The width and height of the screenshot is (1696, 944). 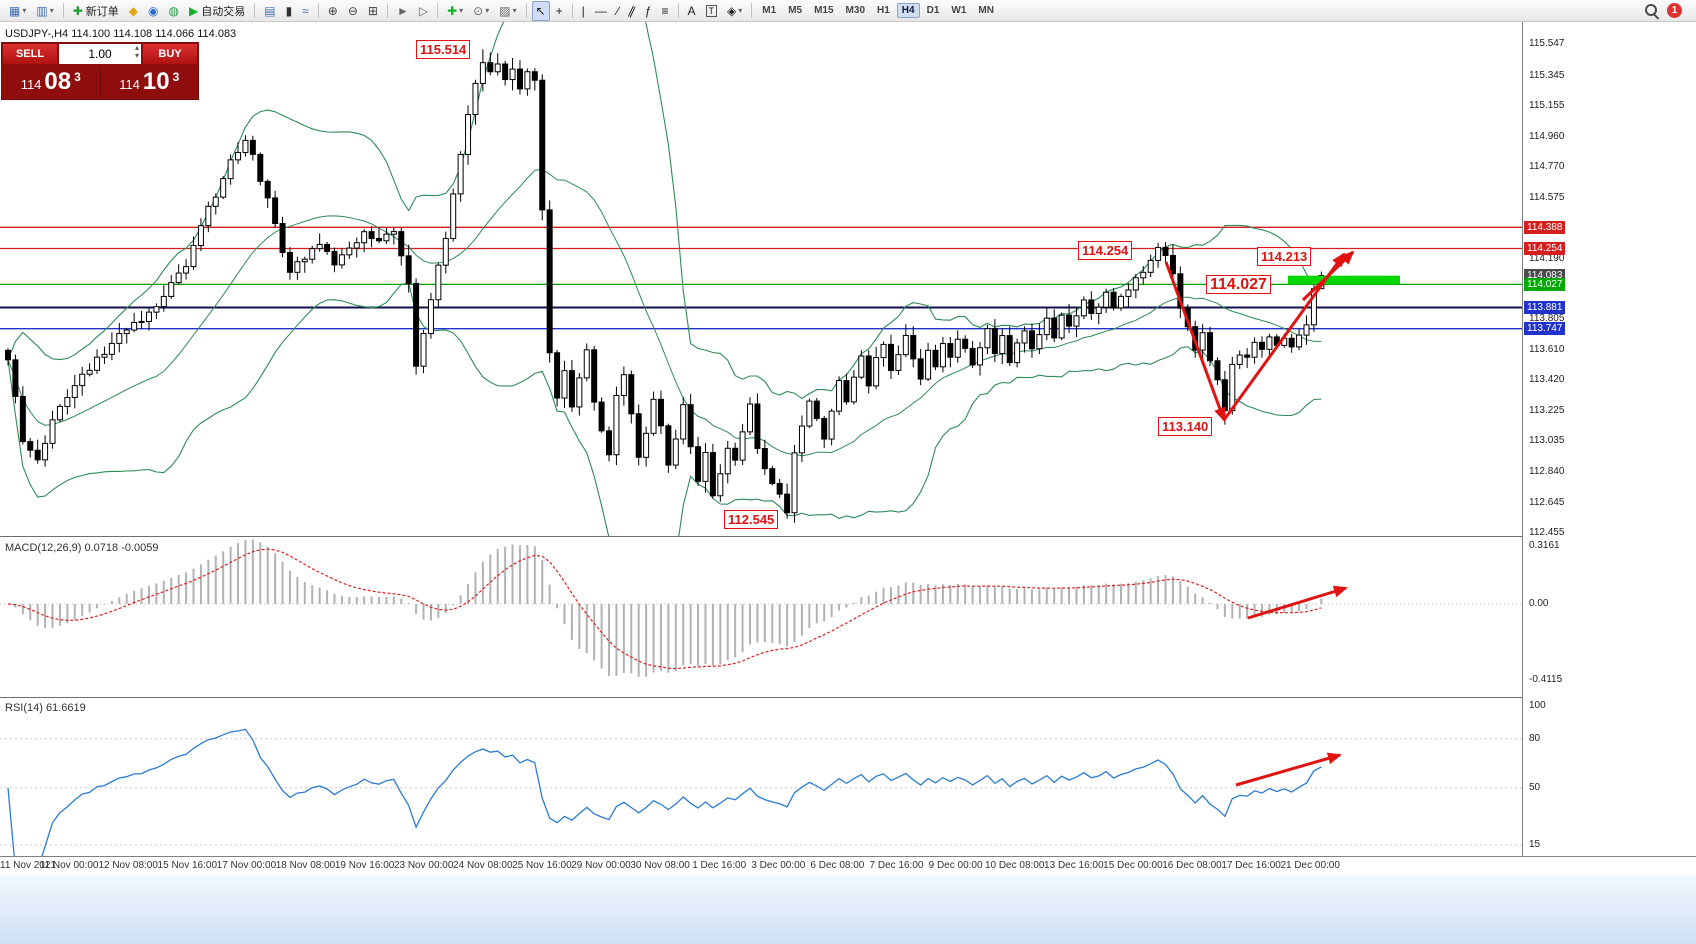 I want to click on support-button: ◍, so click(x=174, y=11).